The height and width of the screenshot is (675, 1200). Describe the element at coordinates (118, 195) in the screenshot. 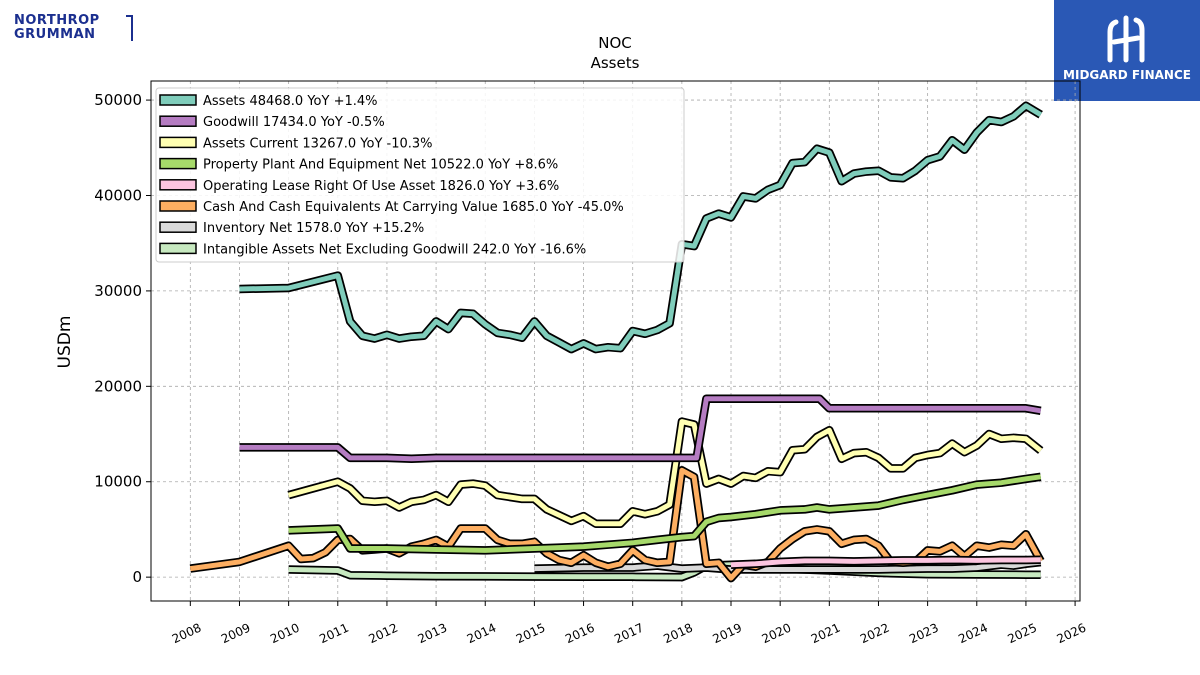

I see `y-tick-label: 40000` at that location.